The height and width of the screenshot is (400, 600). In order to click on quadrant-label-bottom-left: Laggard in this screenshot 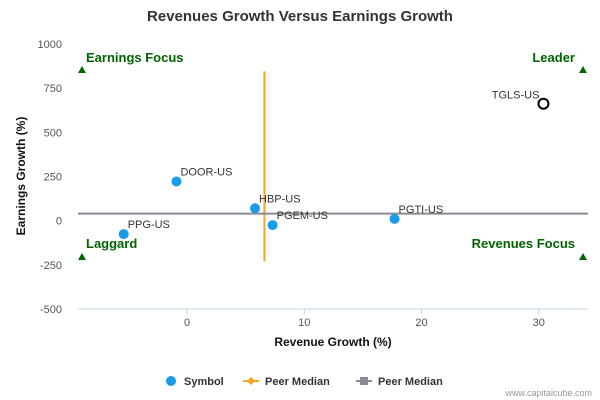, I will do `click(111, 243)`.